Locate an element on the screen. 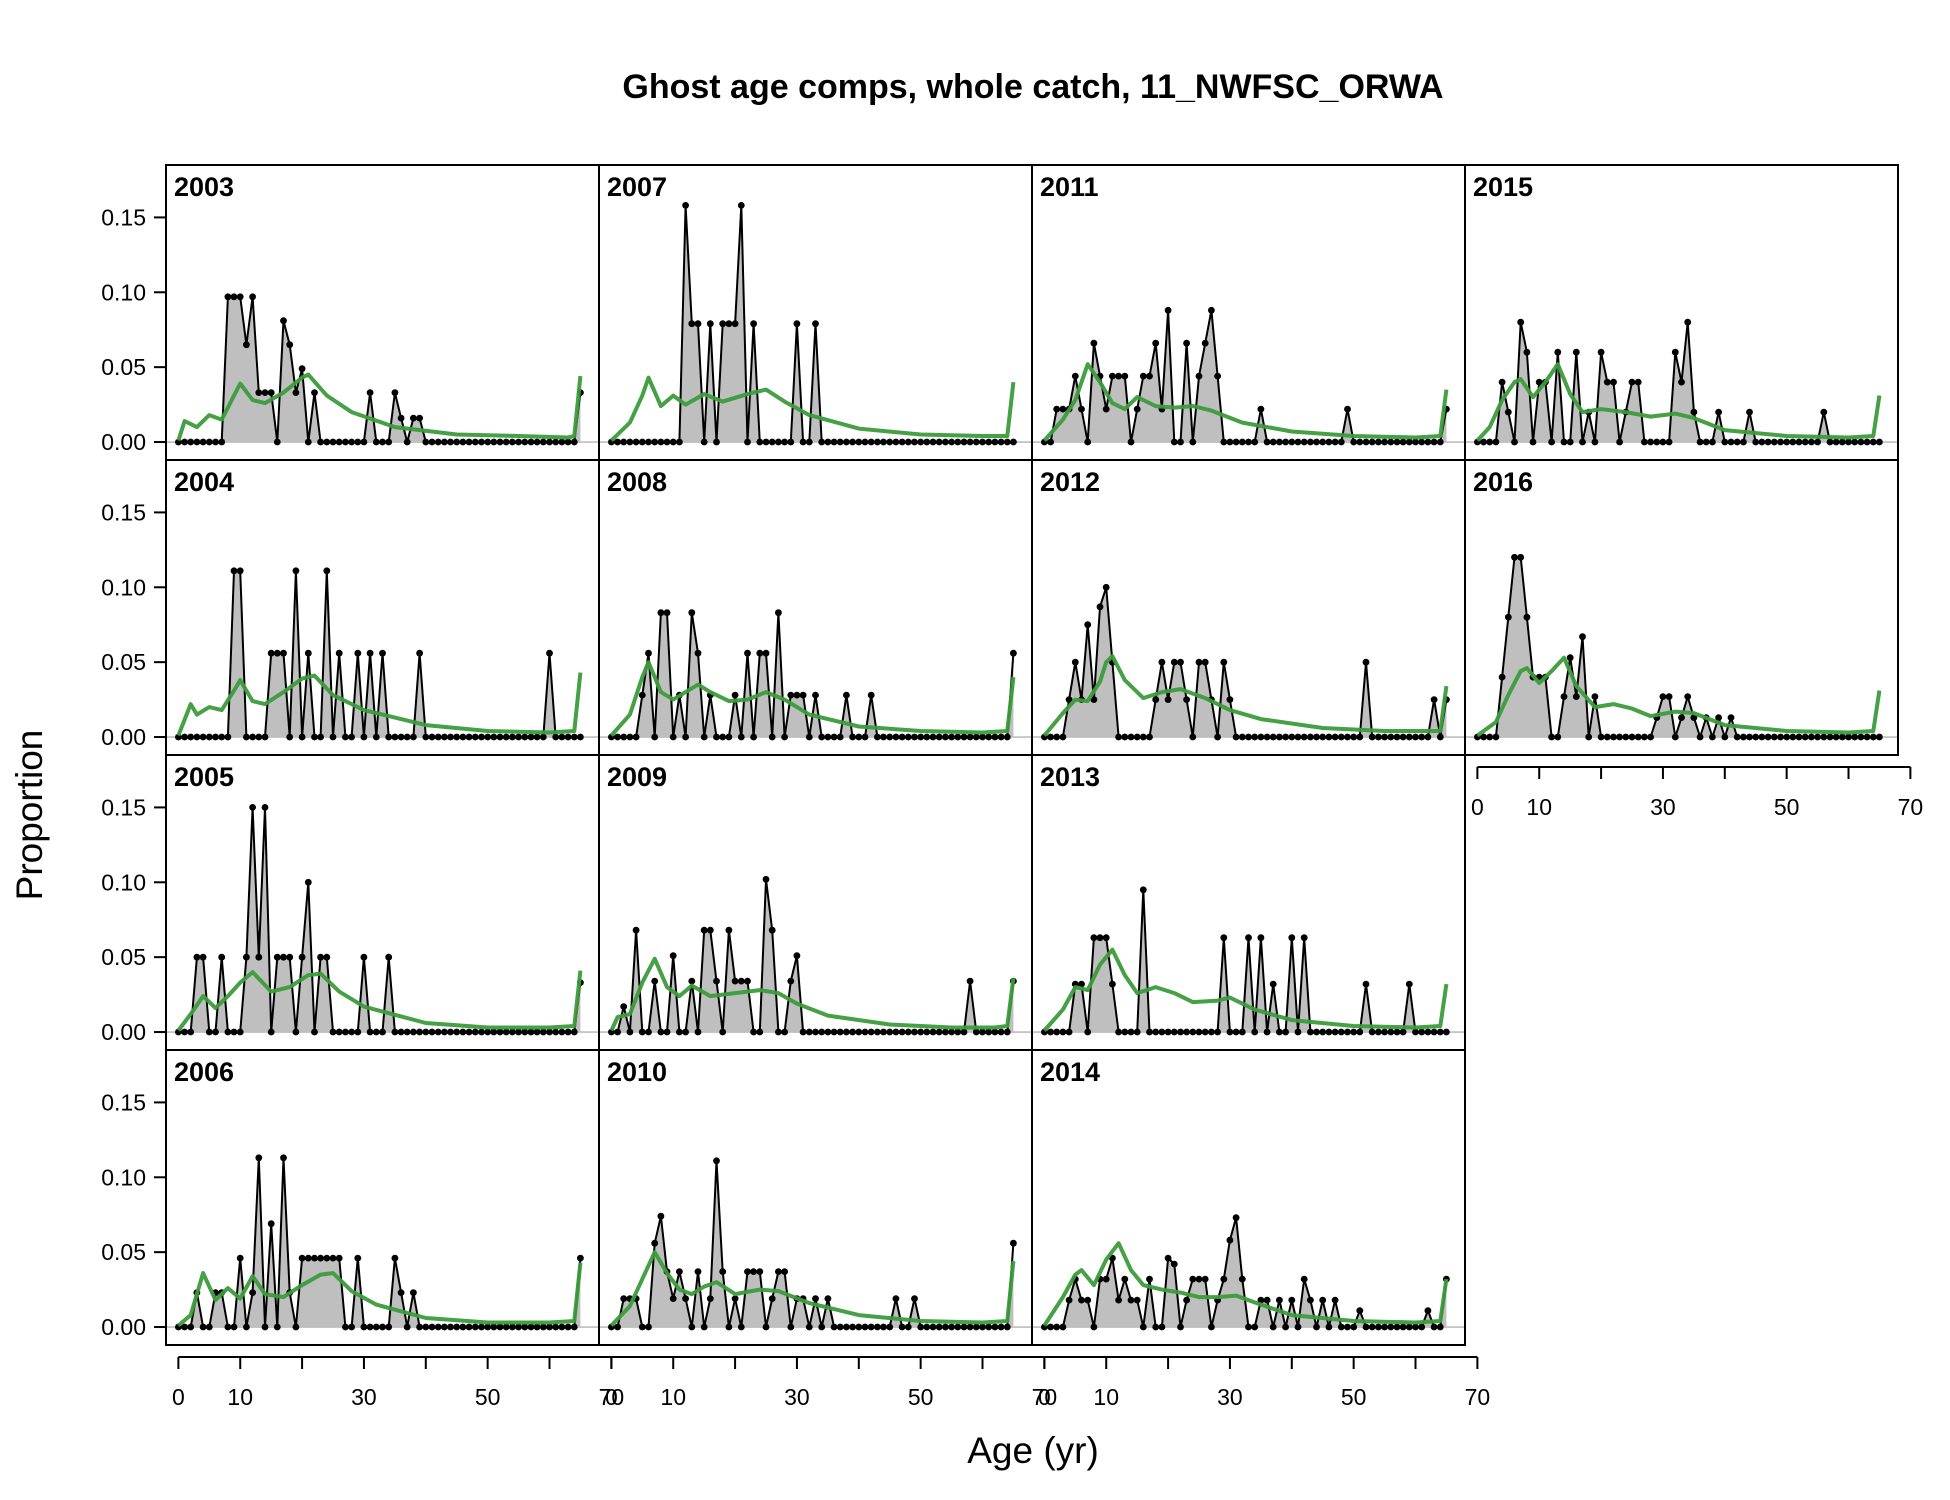 This screenshot has height=1500, width=1950. x-tick-label: 30 is located at coordinates (1230, 1397).